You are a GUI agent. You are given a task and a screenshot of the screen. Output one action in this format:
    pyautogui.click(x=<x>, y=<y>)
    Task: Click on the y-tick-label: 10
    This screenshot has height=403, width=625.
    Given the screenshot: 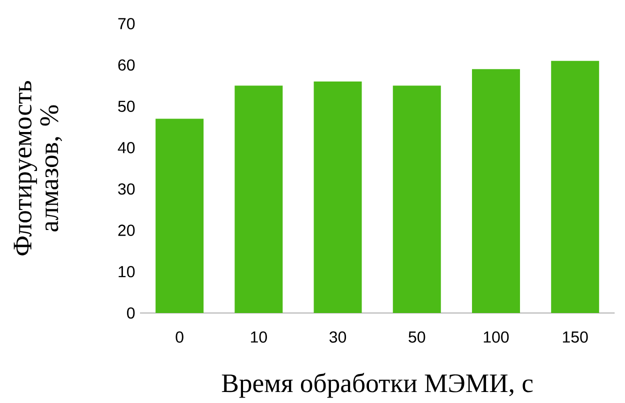 What is the action you would take?
    pyautogui.click(x=126, y=272)
    